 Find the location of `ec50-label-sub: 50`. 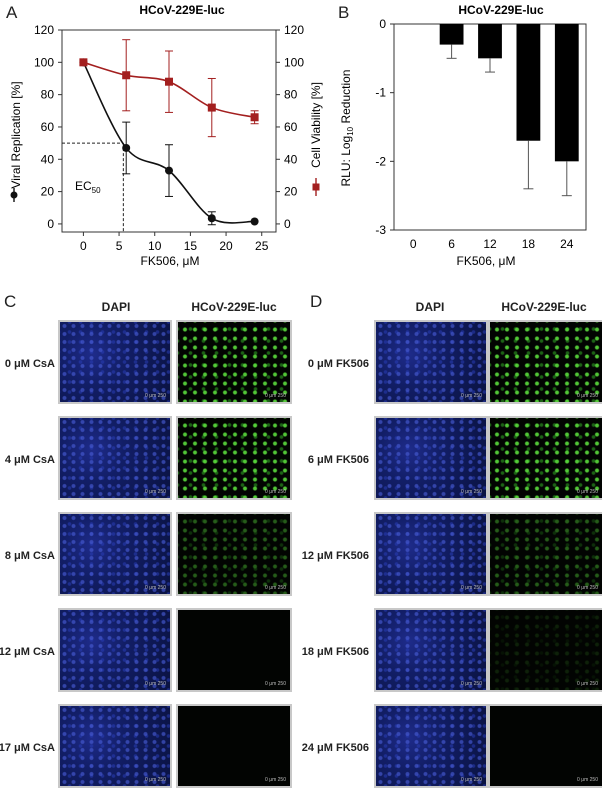

ec50-label-sub: 50 is located at coordinates (96, 190).